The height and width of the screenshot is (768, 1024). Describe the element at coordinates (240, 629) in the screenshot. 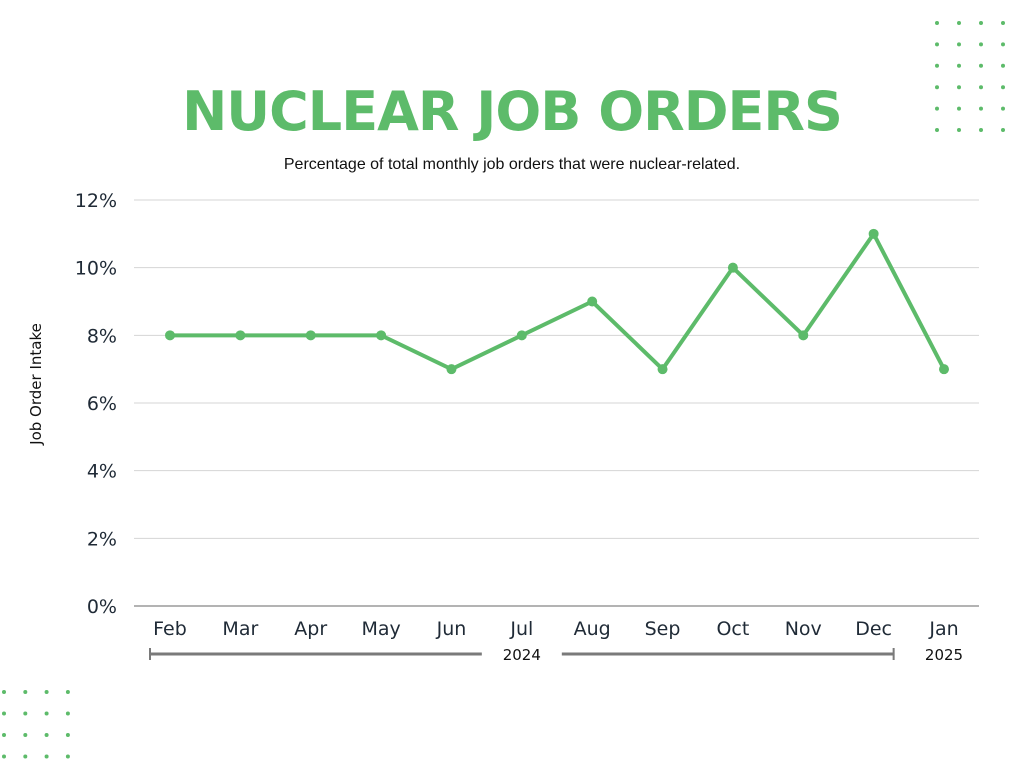

I see `x-tick-label: Mar` at that location.